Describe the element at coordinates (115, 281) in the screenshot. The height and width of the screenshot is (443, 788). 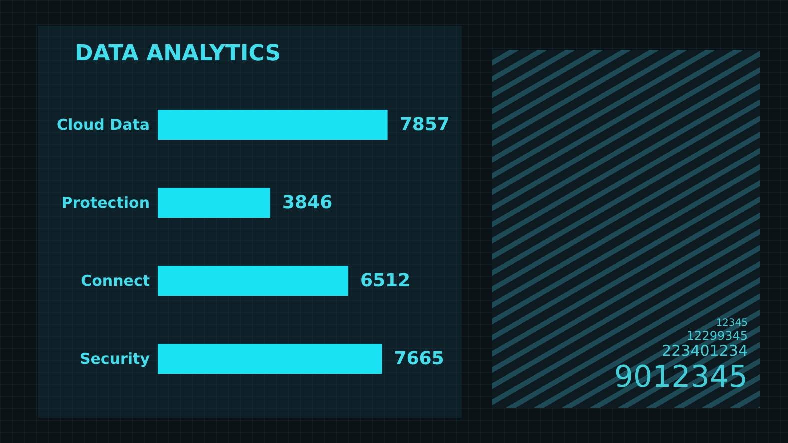
I see `y-tick-label: Connect` at that location.